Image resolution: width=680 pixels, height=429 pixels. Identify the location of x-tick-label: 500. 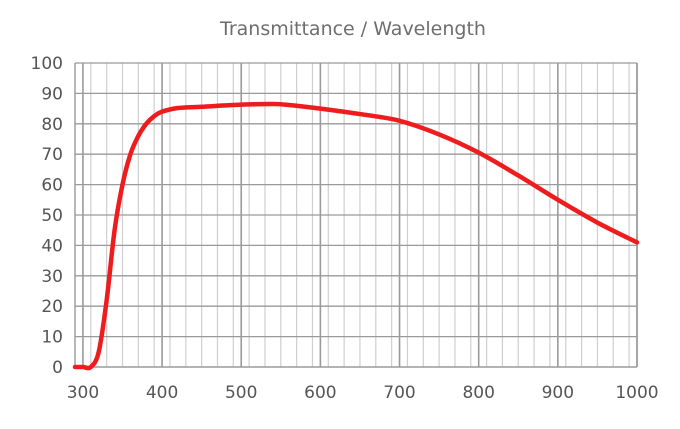
(241, 393).